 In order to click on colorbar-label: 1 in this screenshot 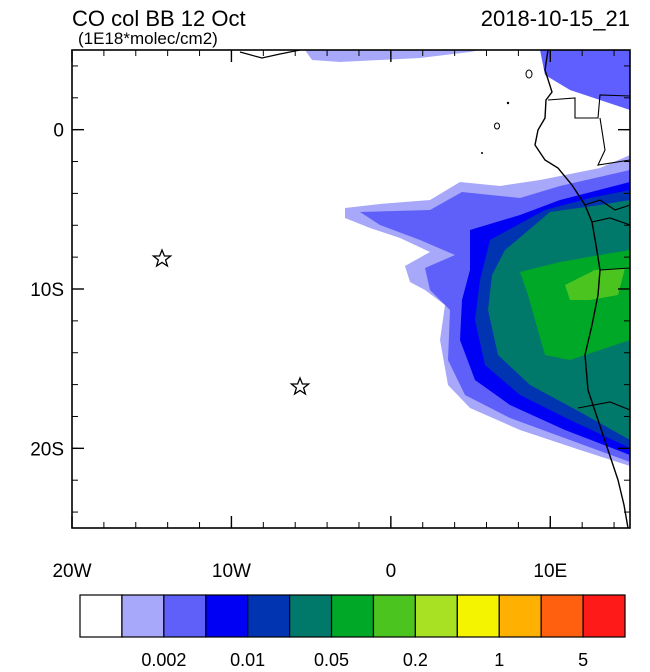, I will do `click(499, 658)`.